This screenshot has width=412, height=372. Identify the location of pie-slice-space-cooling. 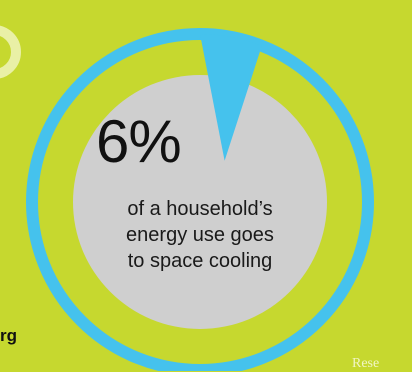
(231, 97).